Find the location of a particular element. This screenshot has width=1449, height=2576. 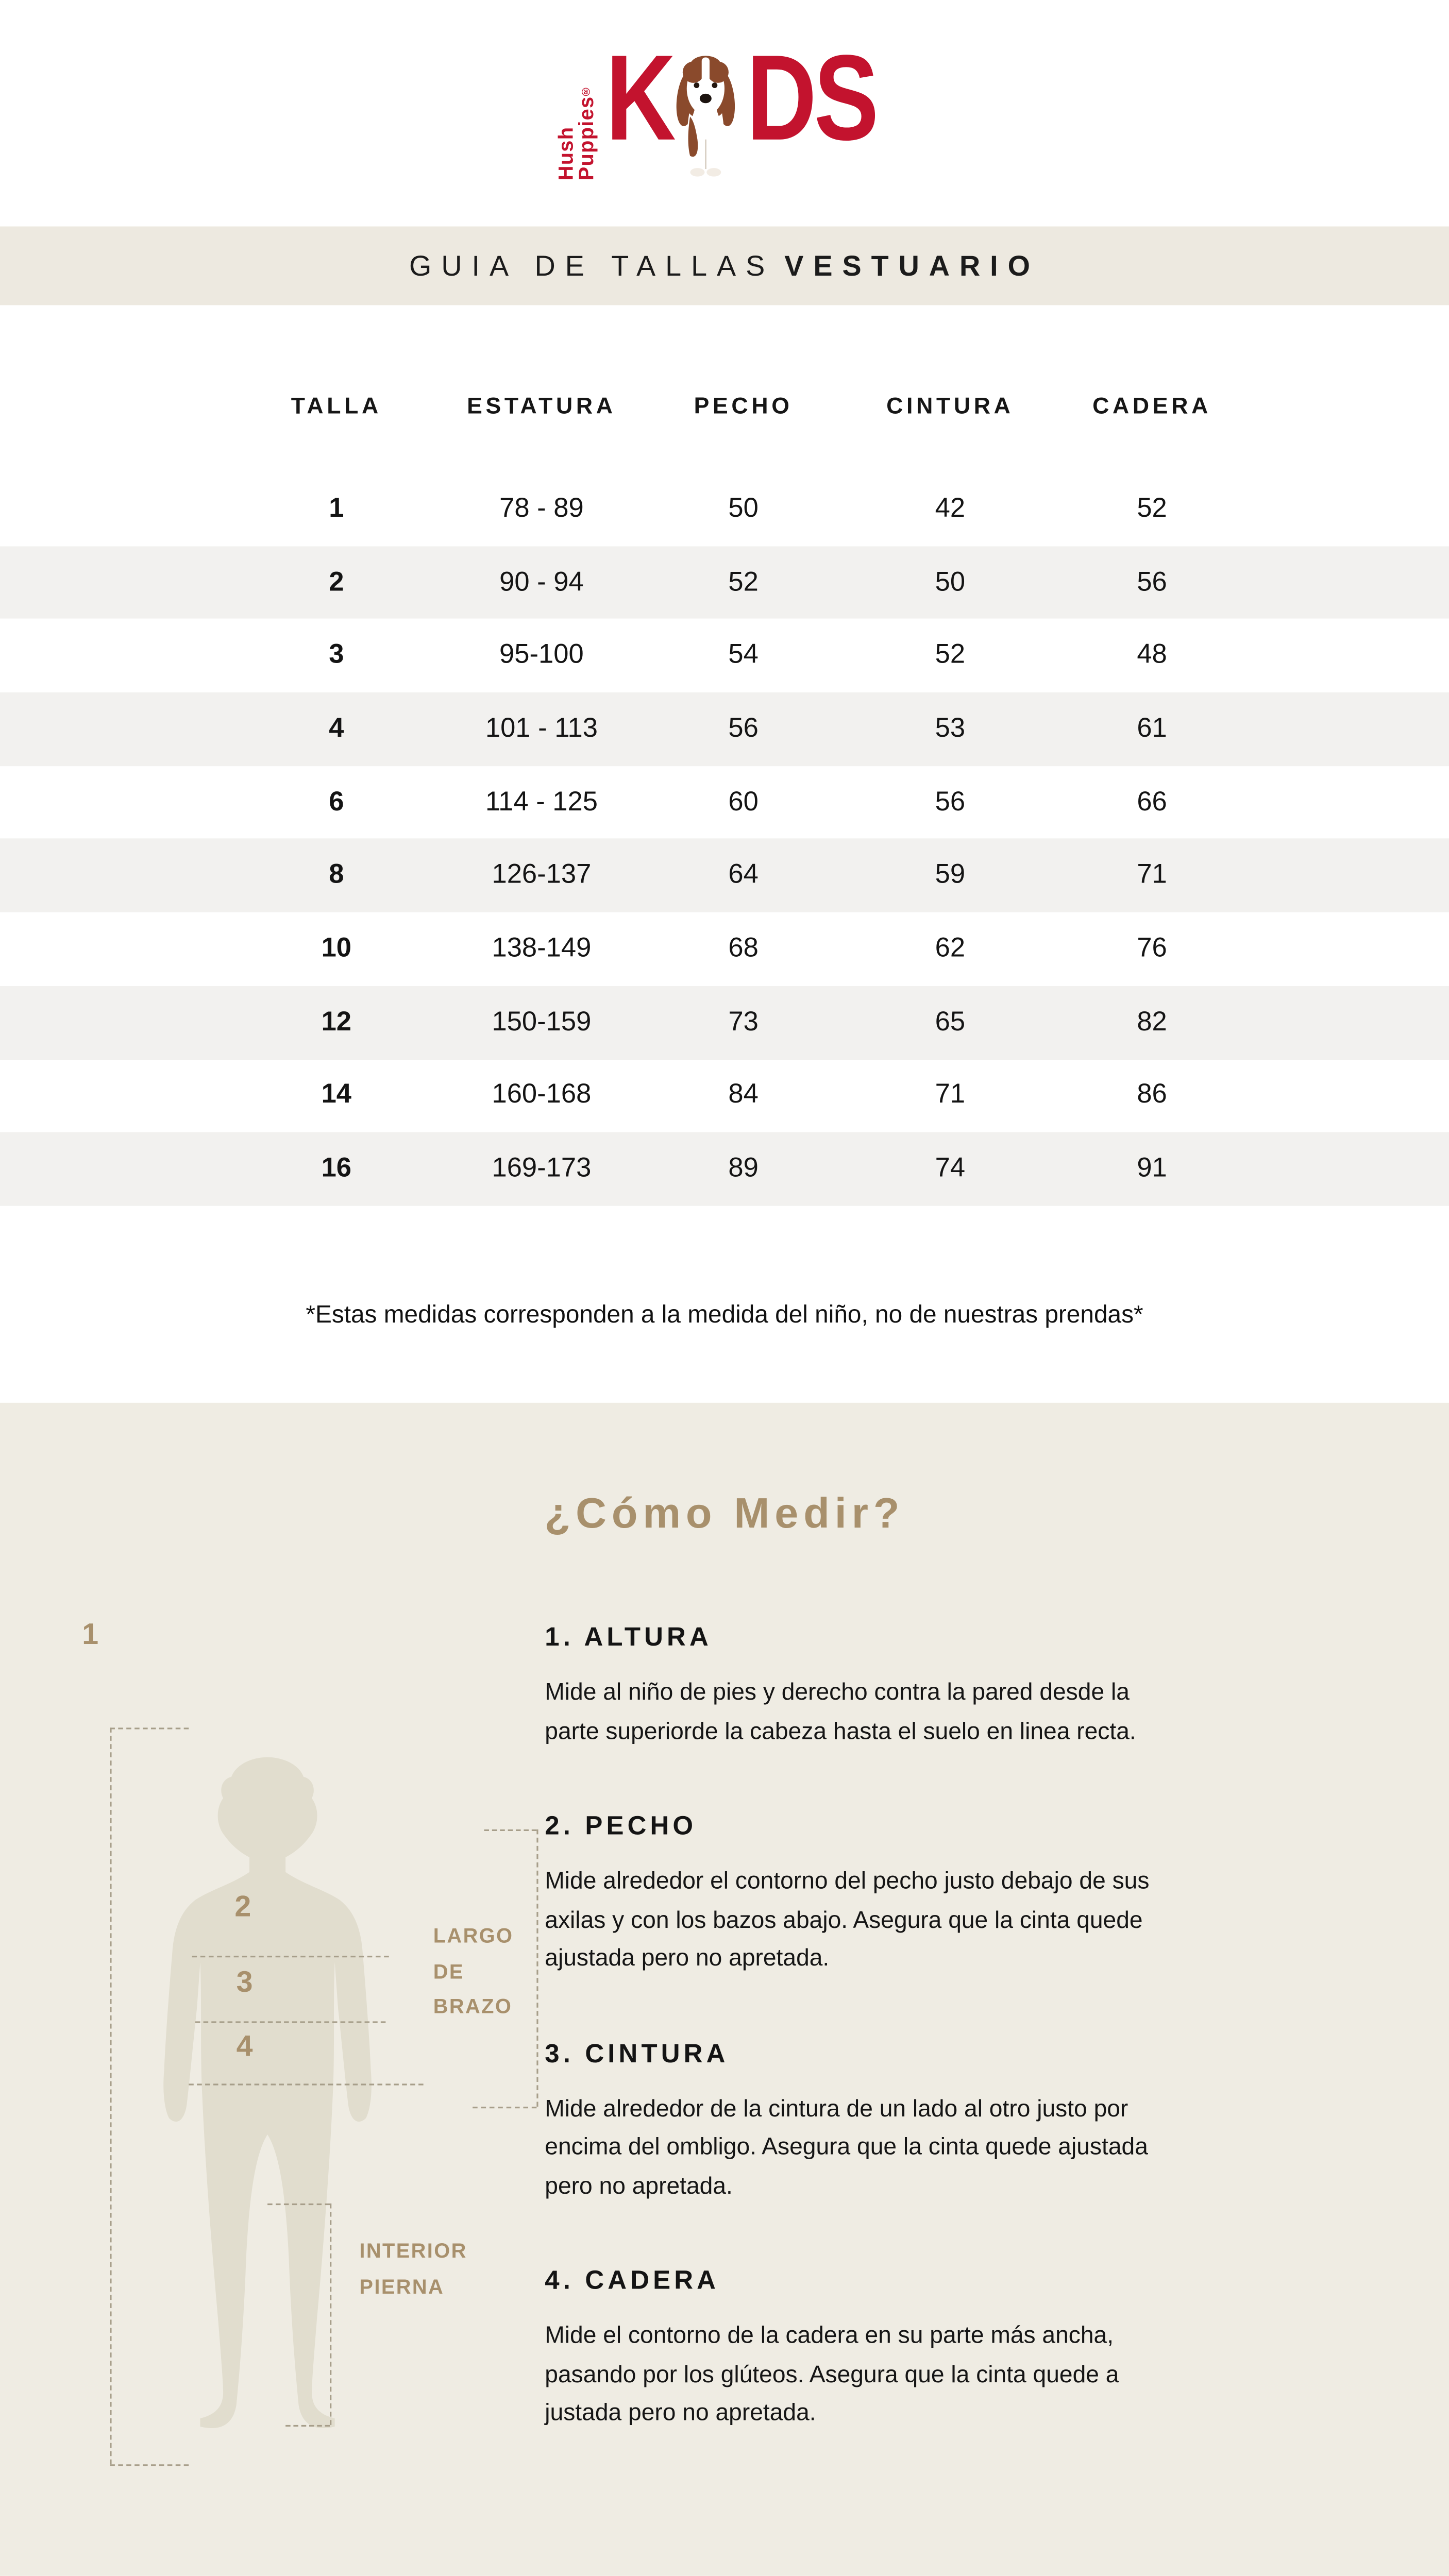

how-to-measure-title: ¿Cómo Medir? is located at coordinates (724, 1512).